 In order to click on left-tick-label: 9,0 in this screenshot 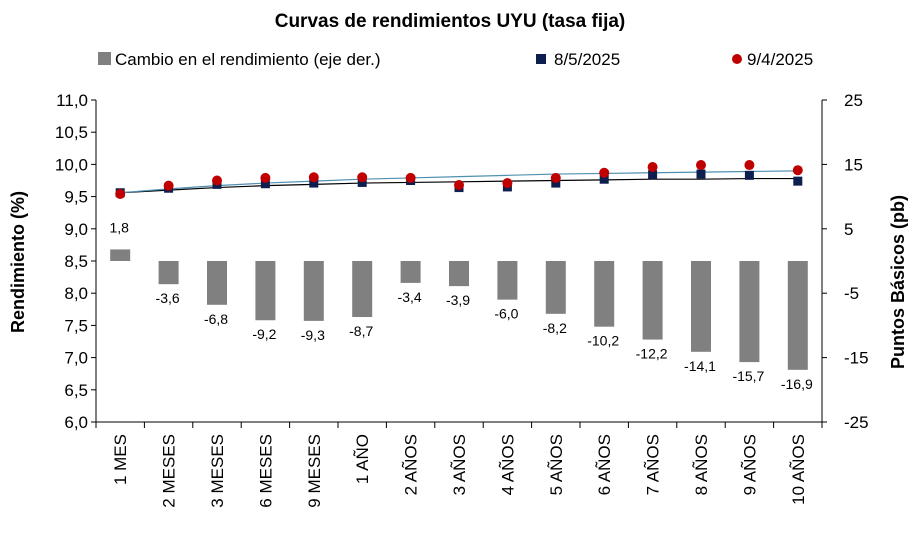, I will do `click(76, 229)`.